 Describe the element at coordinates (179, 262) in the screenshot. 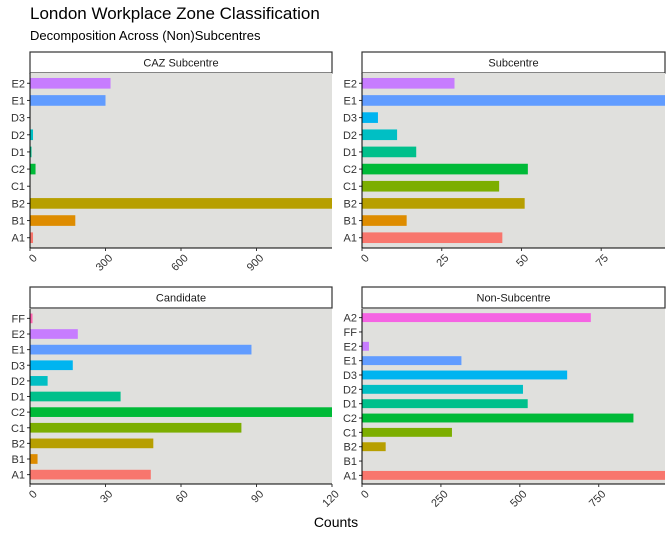

I see `x-tick-label: 600` at that location.